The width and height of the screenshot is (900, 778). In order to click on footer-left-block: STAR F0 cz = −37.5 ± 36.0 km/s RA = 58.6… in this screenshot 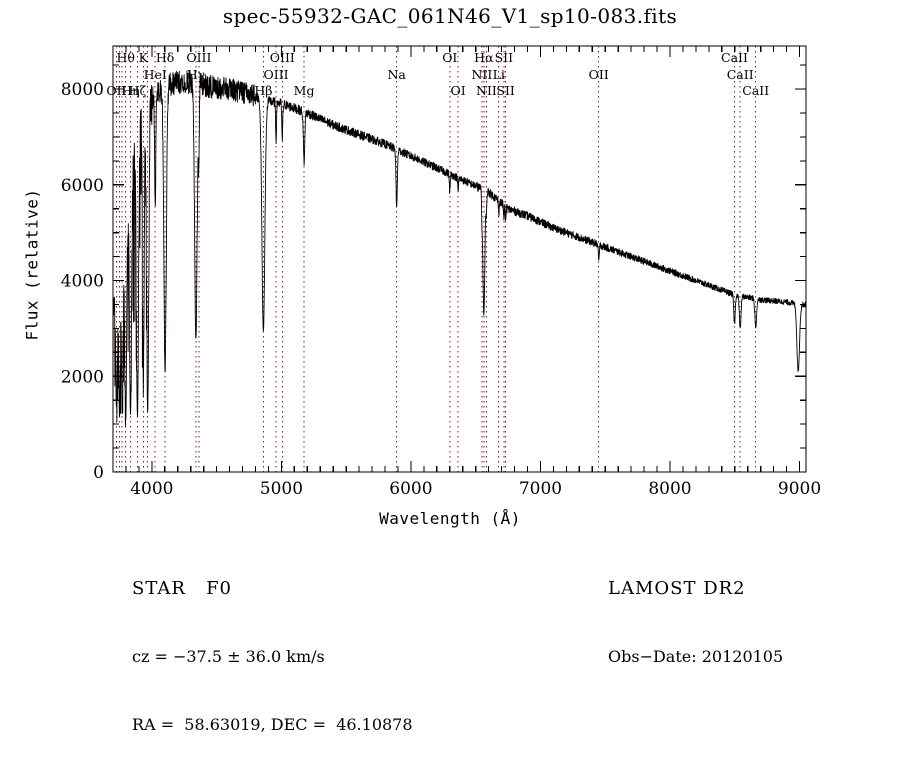, I will do `click(272, 657)`.